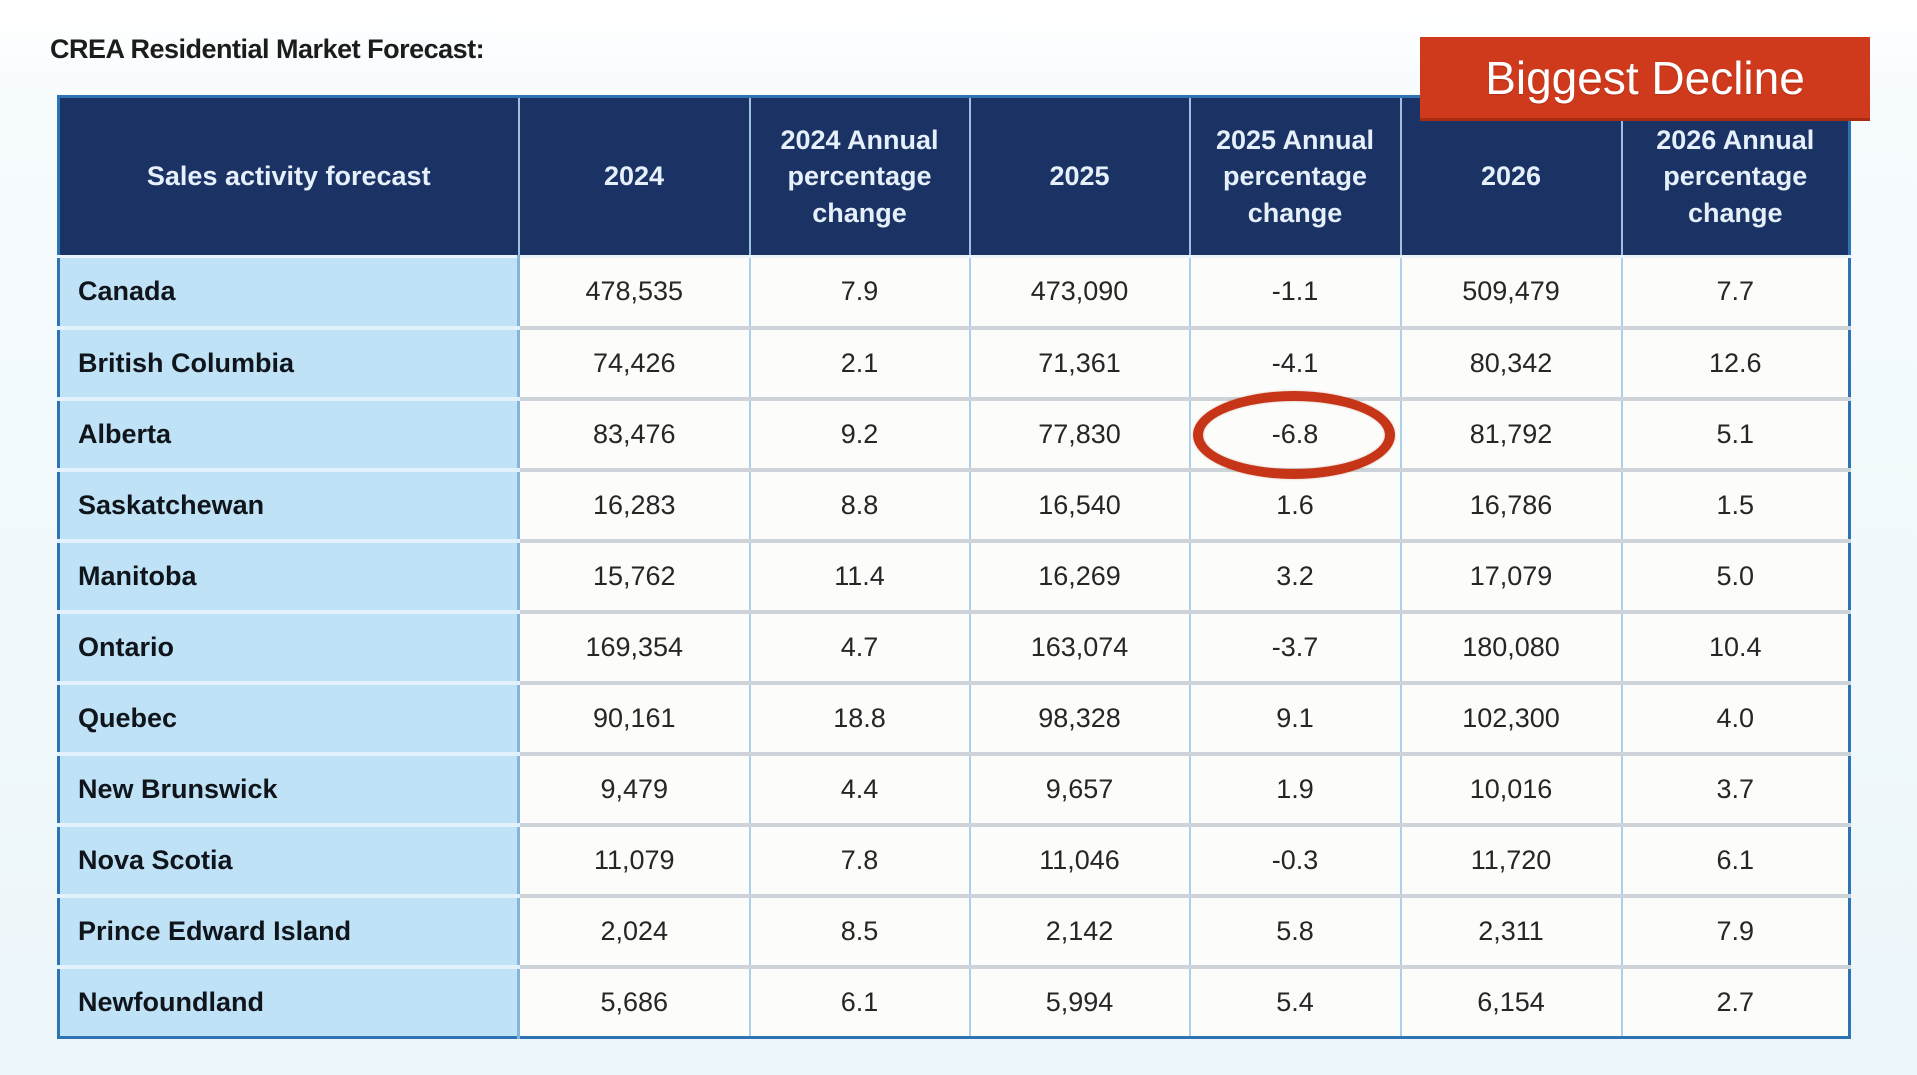  Describe the element at coordinates (1510, 504) in the screenshot. I see `value-cell: 16,786` at that location.